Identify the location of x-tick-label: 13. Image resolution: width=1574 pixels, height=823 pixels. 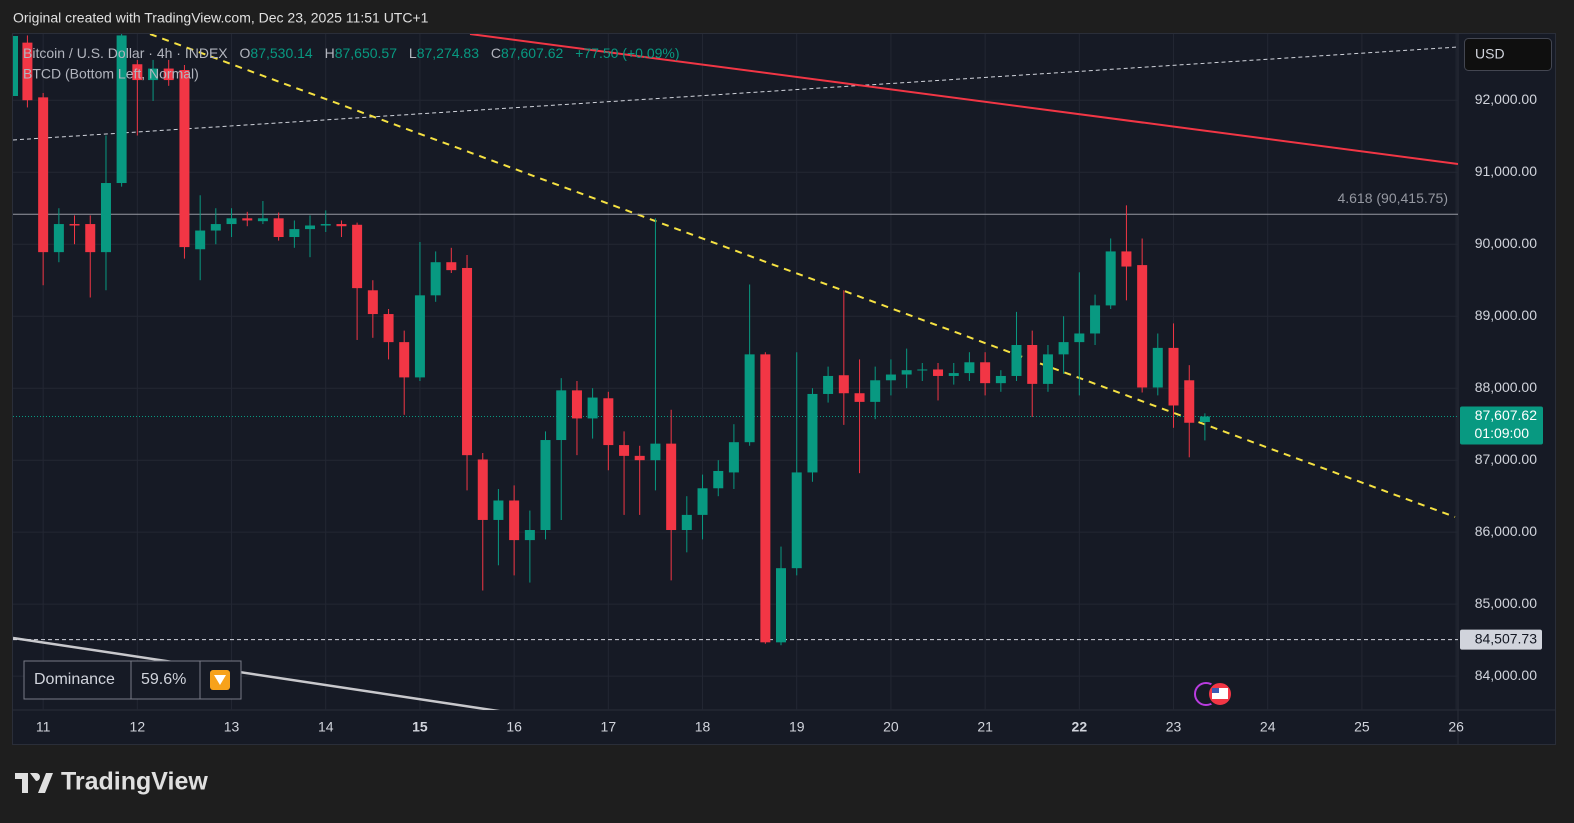
(232, 727).